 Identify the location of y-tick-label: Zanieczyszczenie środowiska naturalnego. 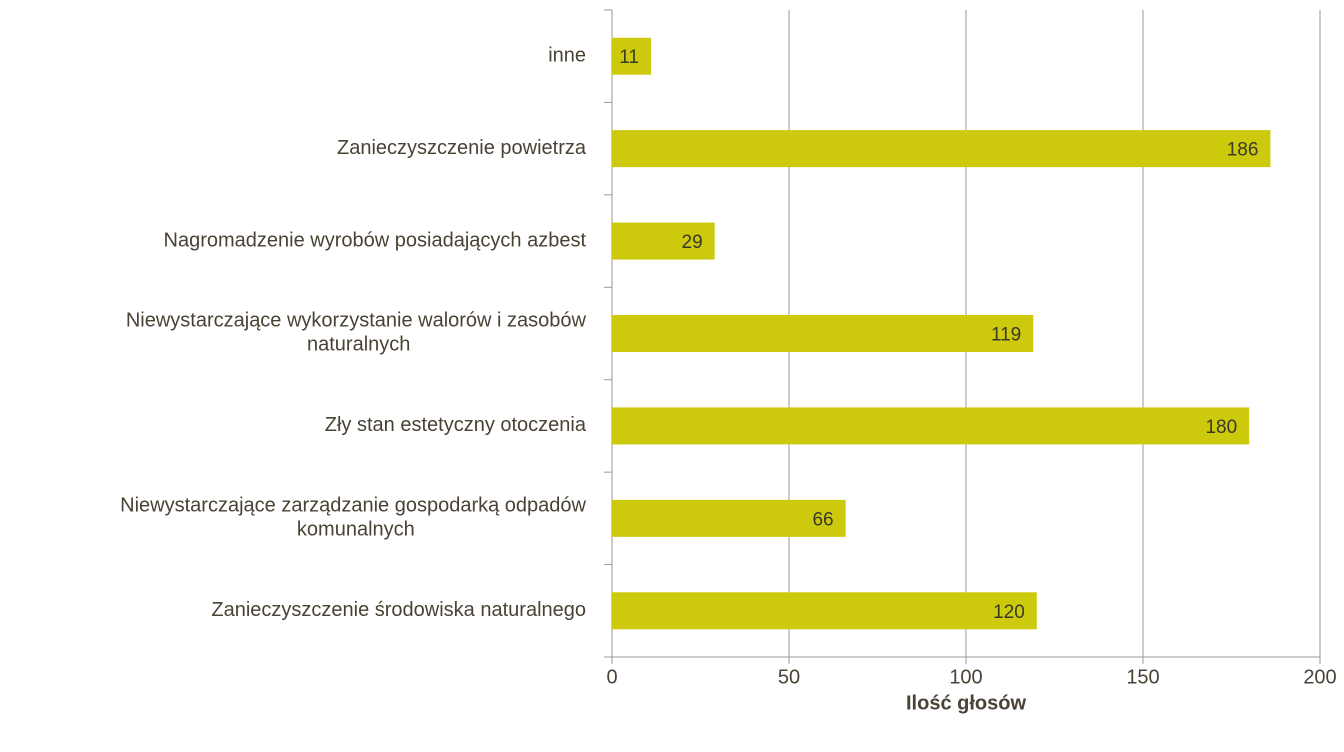
(398, 610).